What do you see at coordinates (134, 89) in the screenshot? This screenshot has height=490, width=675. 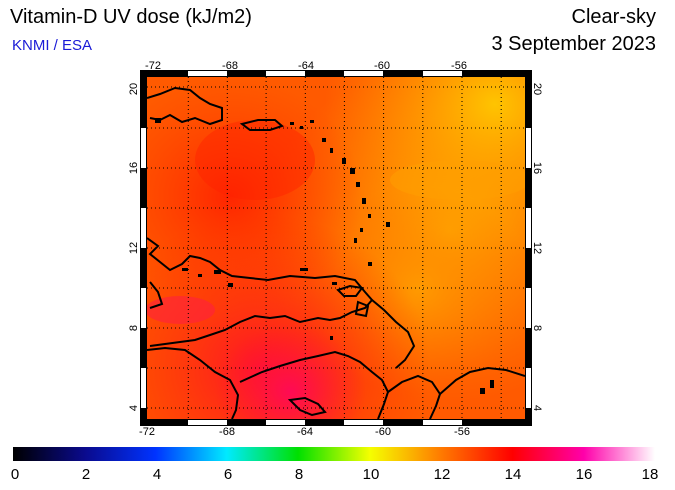 I see `lat-tick-left: 20` at bounding box center [134, 89].